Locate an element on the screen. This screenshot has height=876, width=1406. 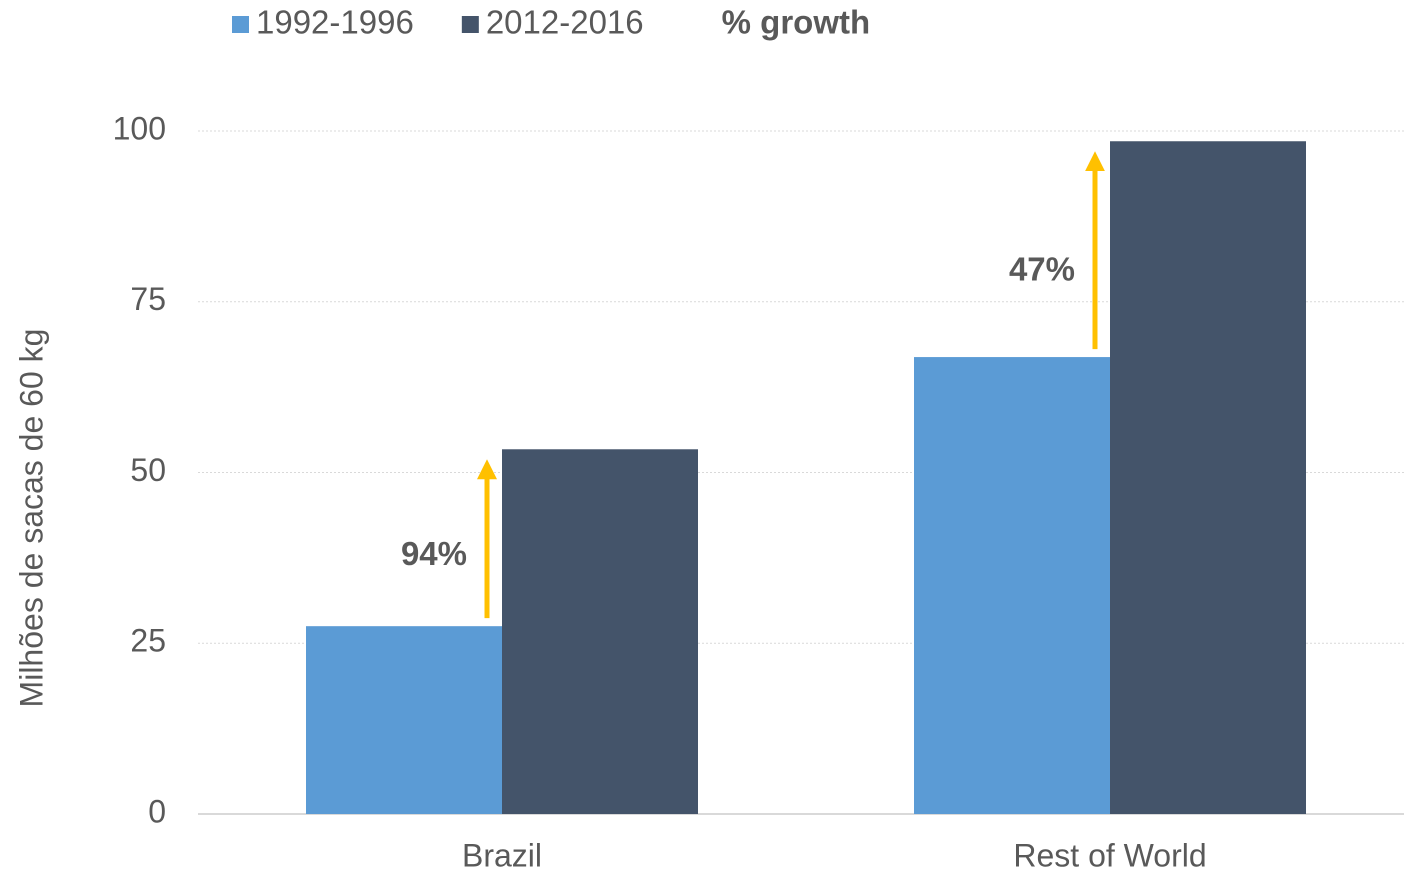
x-tick-label: Brazil is located at coordinates (502, 855).